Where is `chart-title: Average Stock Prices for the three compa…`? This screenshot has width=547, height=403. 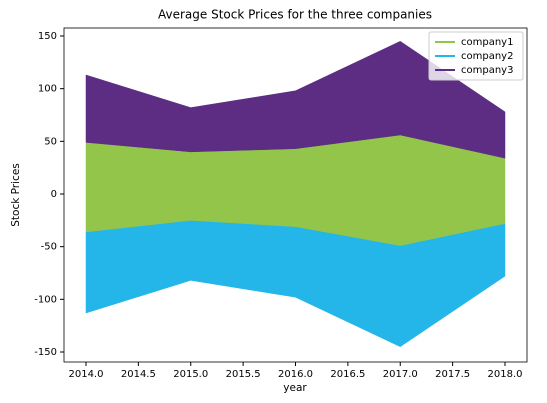 chart-title: Average Stock Prices for the three compa… is located at coordinates (295, 15).